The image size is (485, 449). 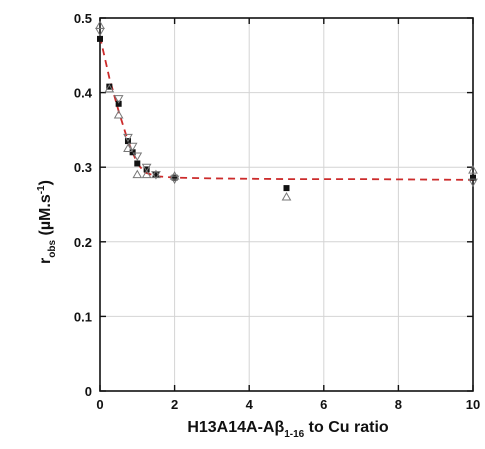 I want to click on x-axis-title-tail: to Cu ratio, so click(x=346, y=427).